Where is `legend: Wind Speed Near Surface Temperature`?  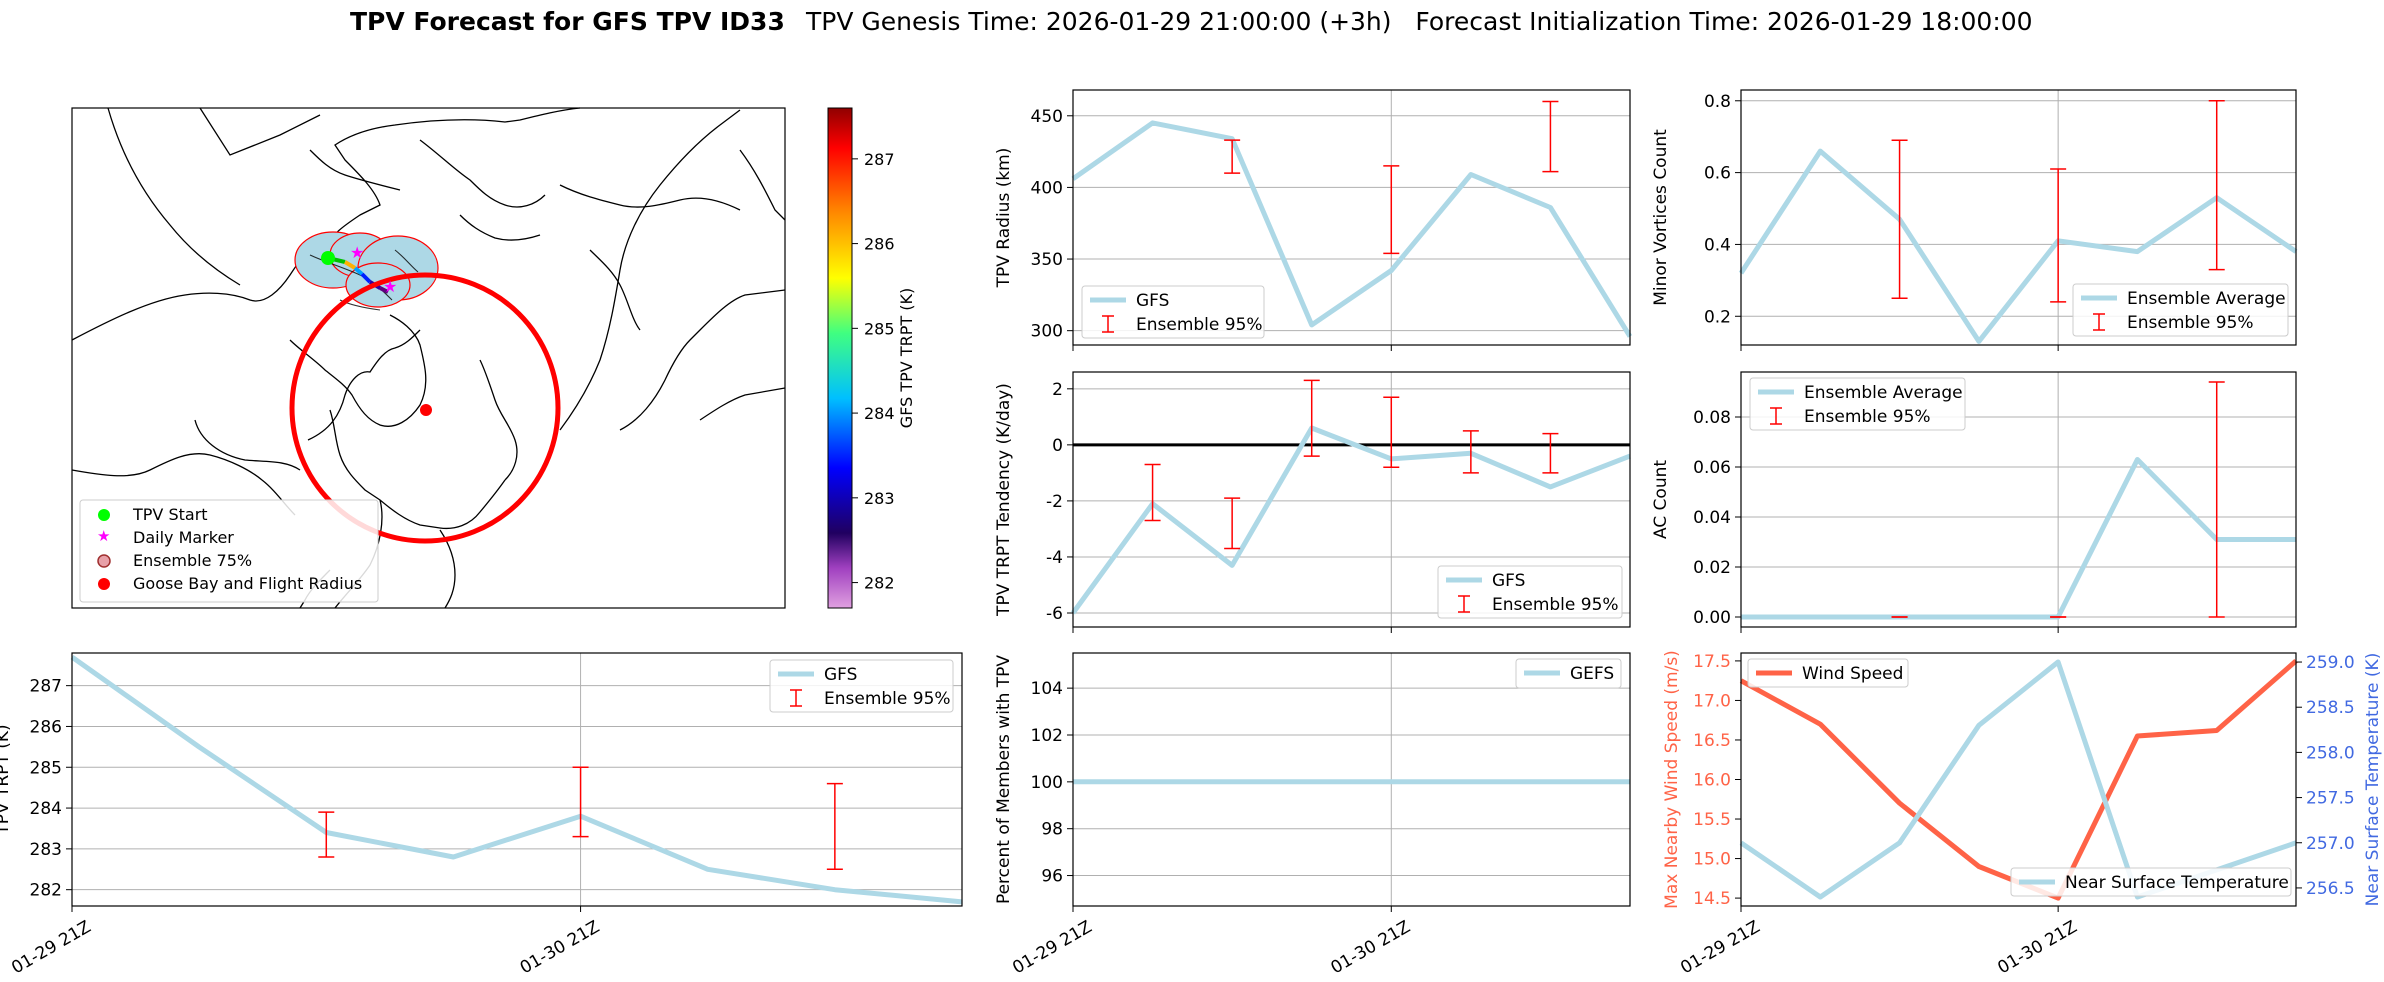
legend: Wind Speed Near Surface Temperature is located at coordinates (2019, 777).